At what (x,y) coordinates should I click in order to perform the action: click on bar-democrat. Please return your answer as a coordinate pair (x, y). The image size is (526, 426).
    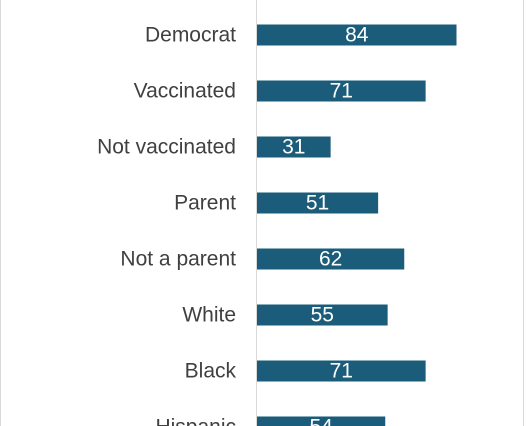
    Looking at the image, I should click on (357, 35).